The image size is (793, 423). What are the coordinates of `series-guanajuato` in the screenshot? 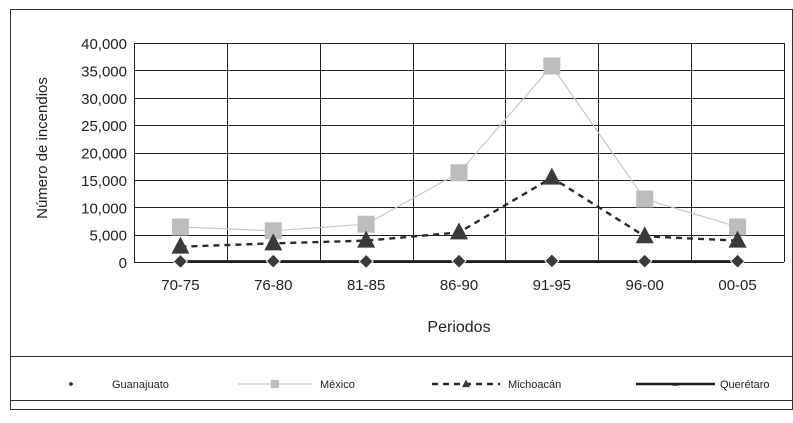 It's located at (459, 261).